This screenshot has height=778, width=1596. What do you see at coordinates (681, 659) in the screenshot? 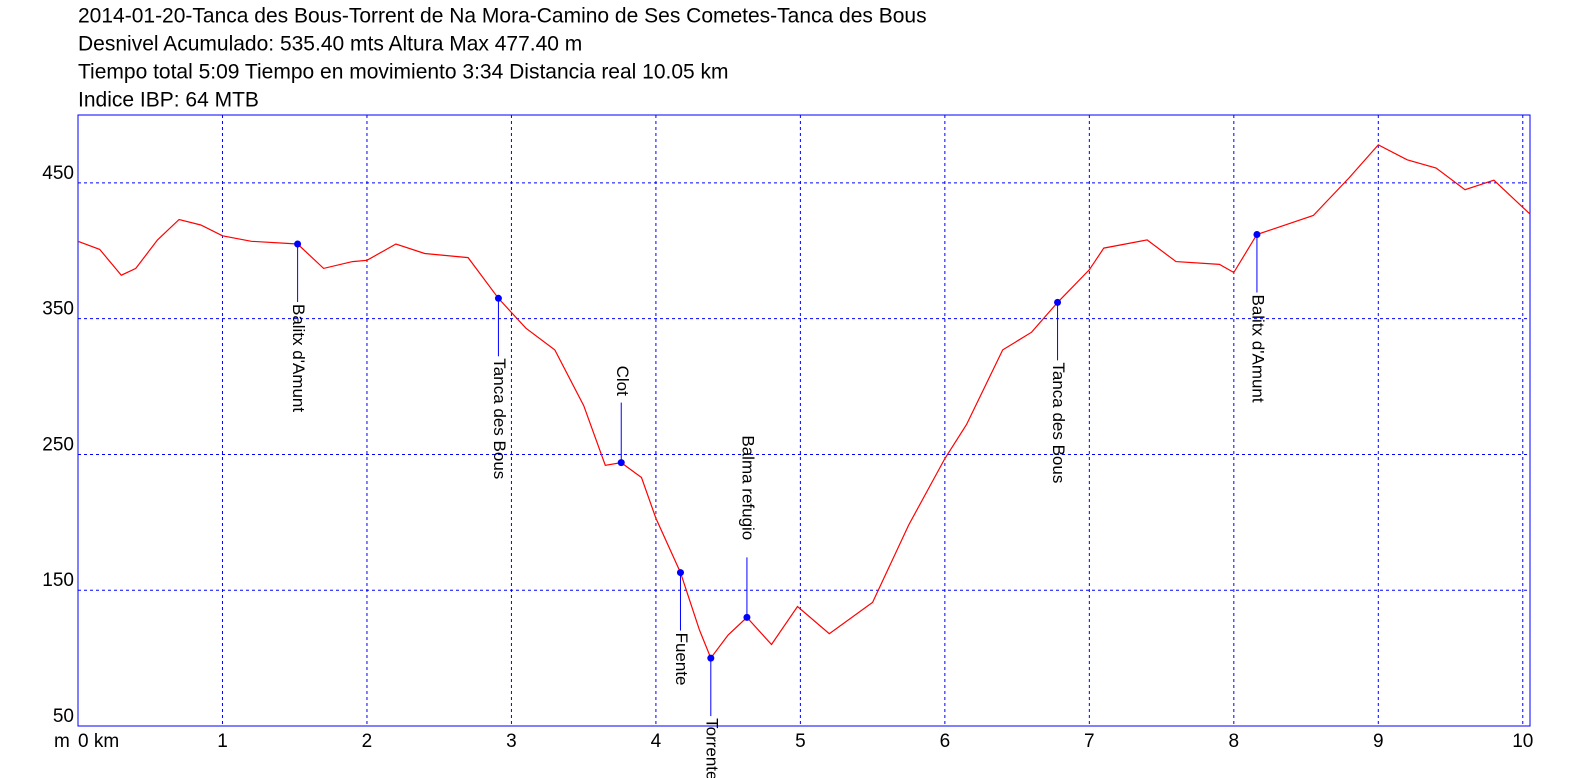
I see `waypoint-label: Fuente` at bounding box center [681, 659].